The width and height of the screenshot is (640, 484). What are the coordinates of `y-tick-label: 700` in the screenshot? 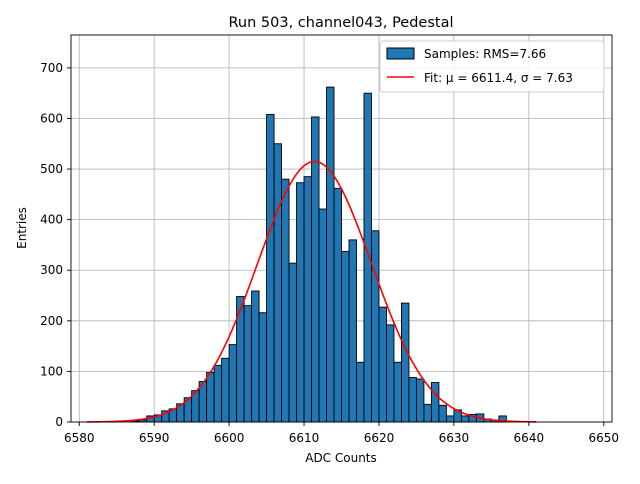 It's located at (51, 68).